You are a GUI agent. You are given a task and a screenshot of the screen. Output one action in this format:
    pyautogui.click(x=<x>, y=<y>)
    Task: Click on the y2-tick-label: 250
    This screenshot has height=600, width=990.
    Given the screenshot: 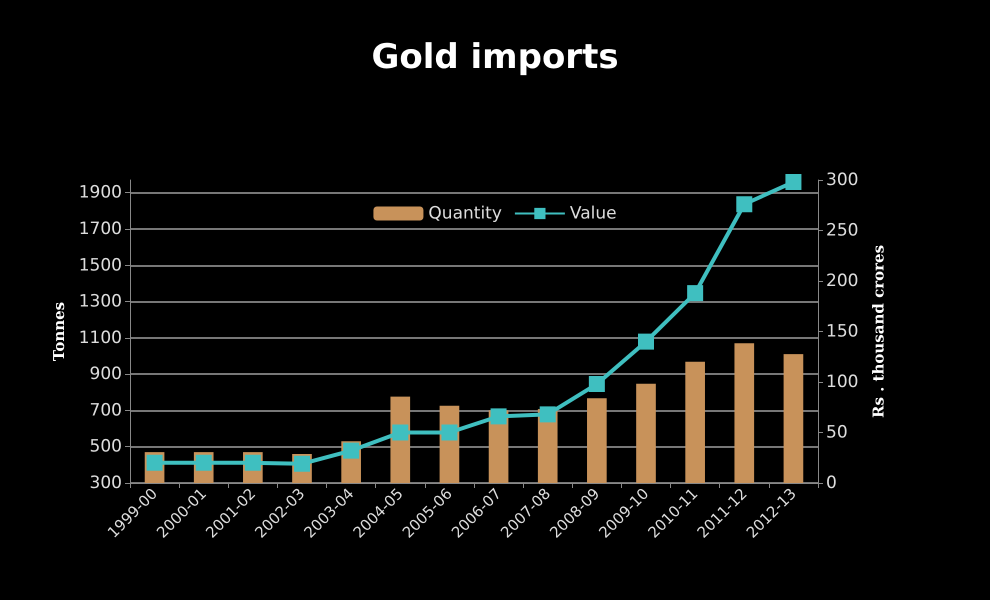 What is the action you would take?
    pyautogui.click(x=842, y=230)
    